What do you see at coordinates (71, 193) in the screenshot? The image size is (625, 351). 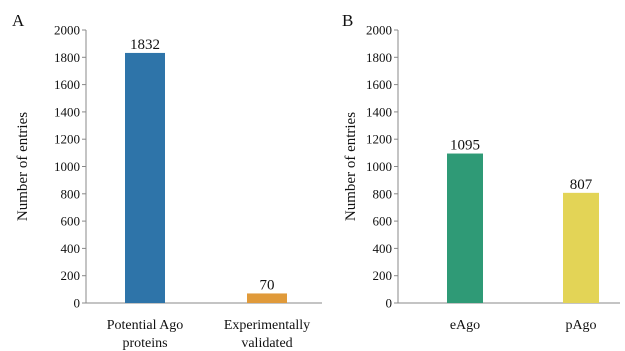 I see `panel-a-y-tick-label: 800` at bounding box center [71, 193].